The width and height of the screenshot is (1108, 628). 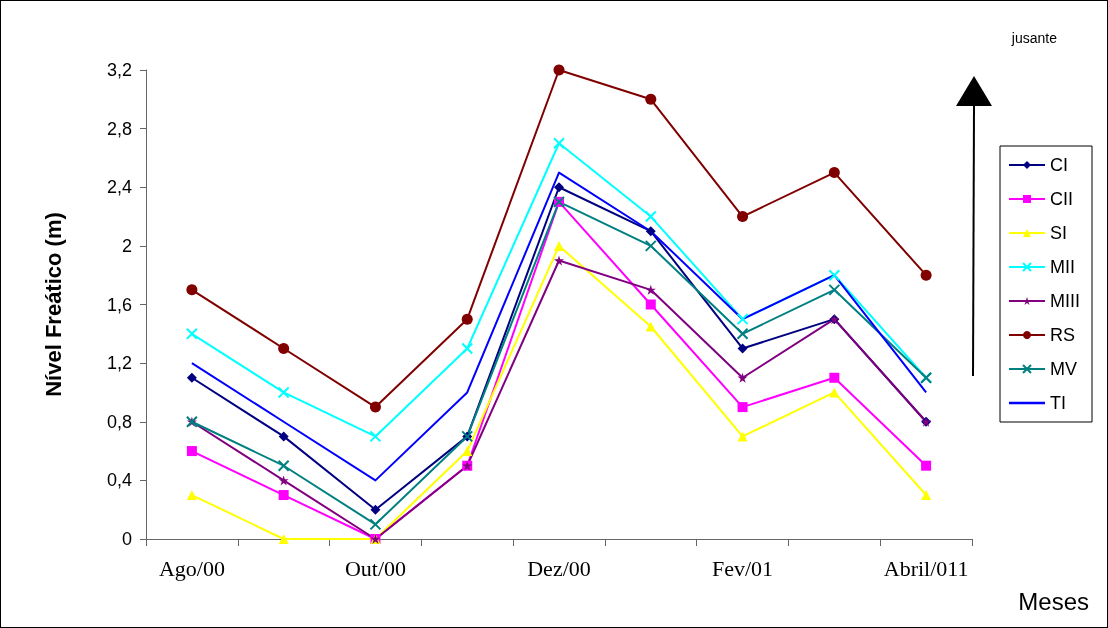 I want to click on legend-label: CI, so click(x=1059, y=165).